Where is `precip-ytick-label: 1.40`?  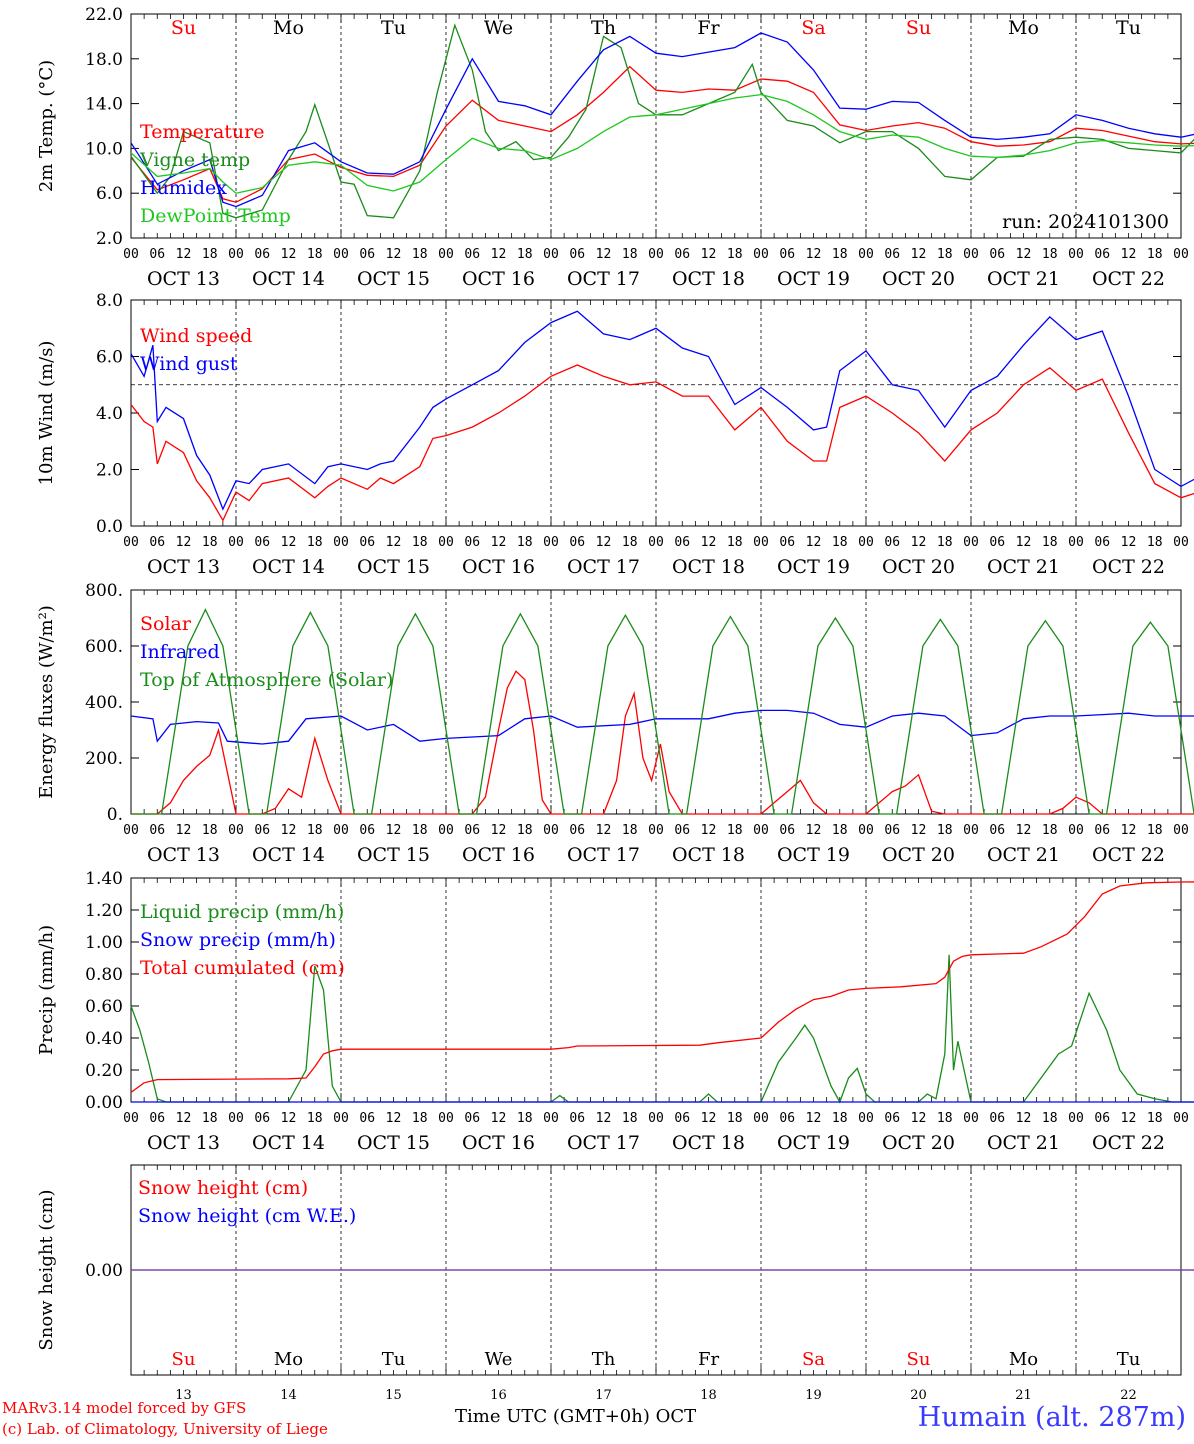 precip-ytick-label: 1.40 is located at coordinates (104, 879).